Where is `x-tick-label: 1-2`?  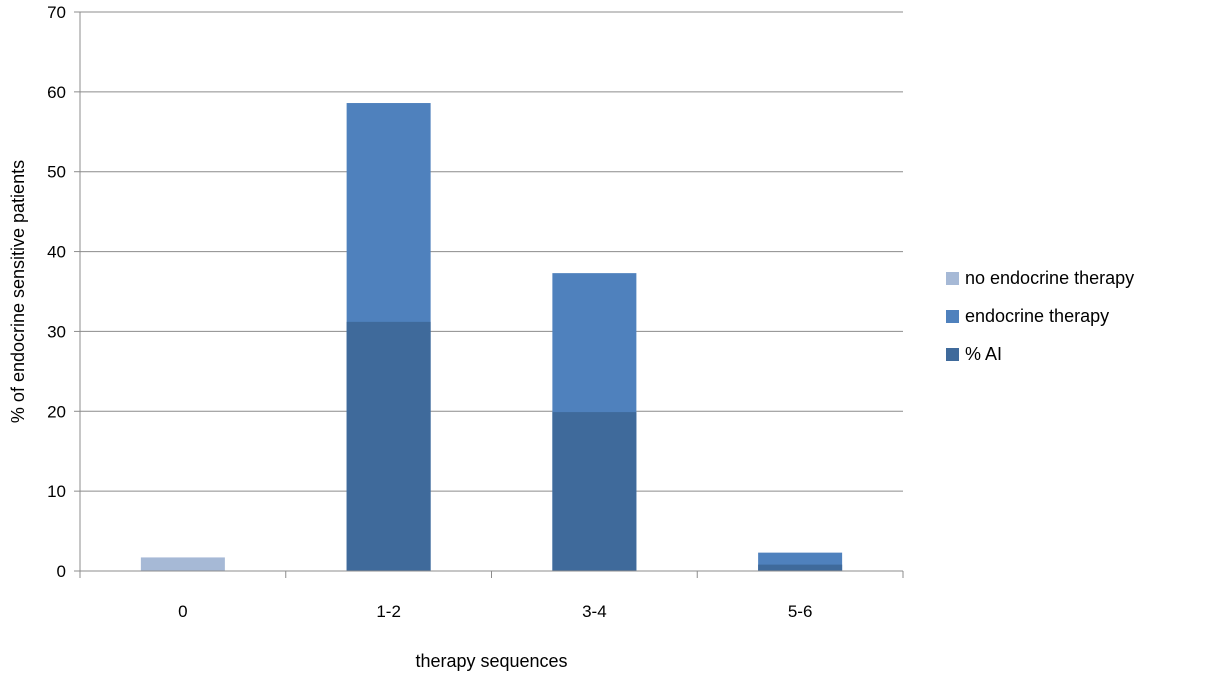 x-tick-label: 1-2 is located at coordinates (388, 611).